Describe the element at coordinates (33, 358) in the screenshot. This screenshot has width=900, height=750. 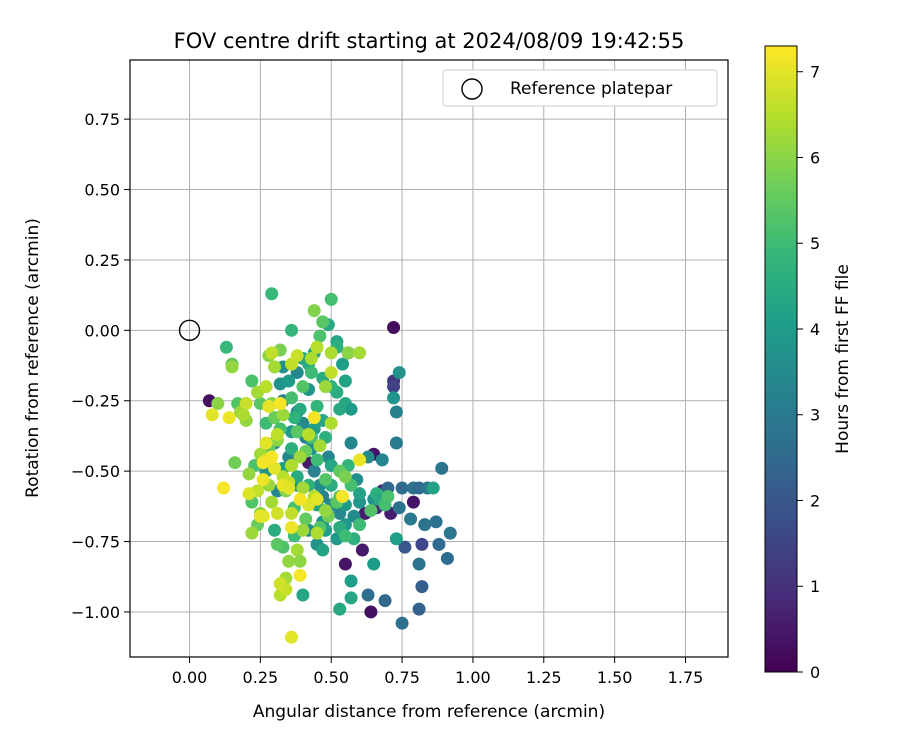
I see `y-axis-label: Rotation from reference (arcmin)` at that location.